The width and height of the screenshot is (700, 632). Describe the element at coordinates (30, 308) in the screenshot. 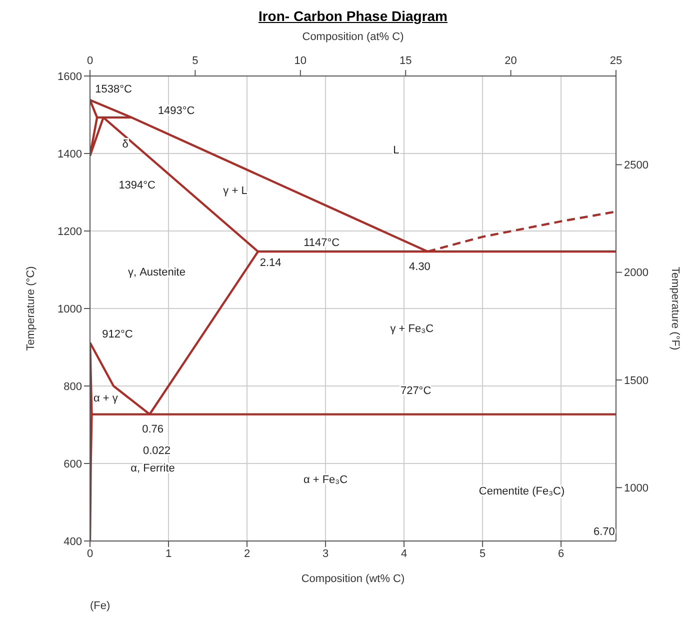

I see `y-axis-title: Temperature (°C)` at that location.